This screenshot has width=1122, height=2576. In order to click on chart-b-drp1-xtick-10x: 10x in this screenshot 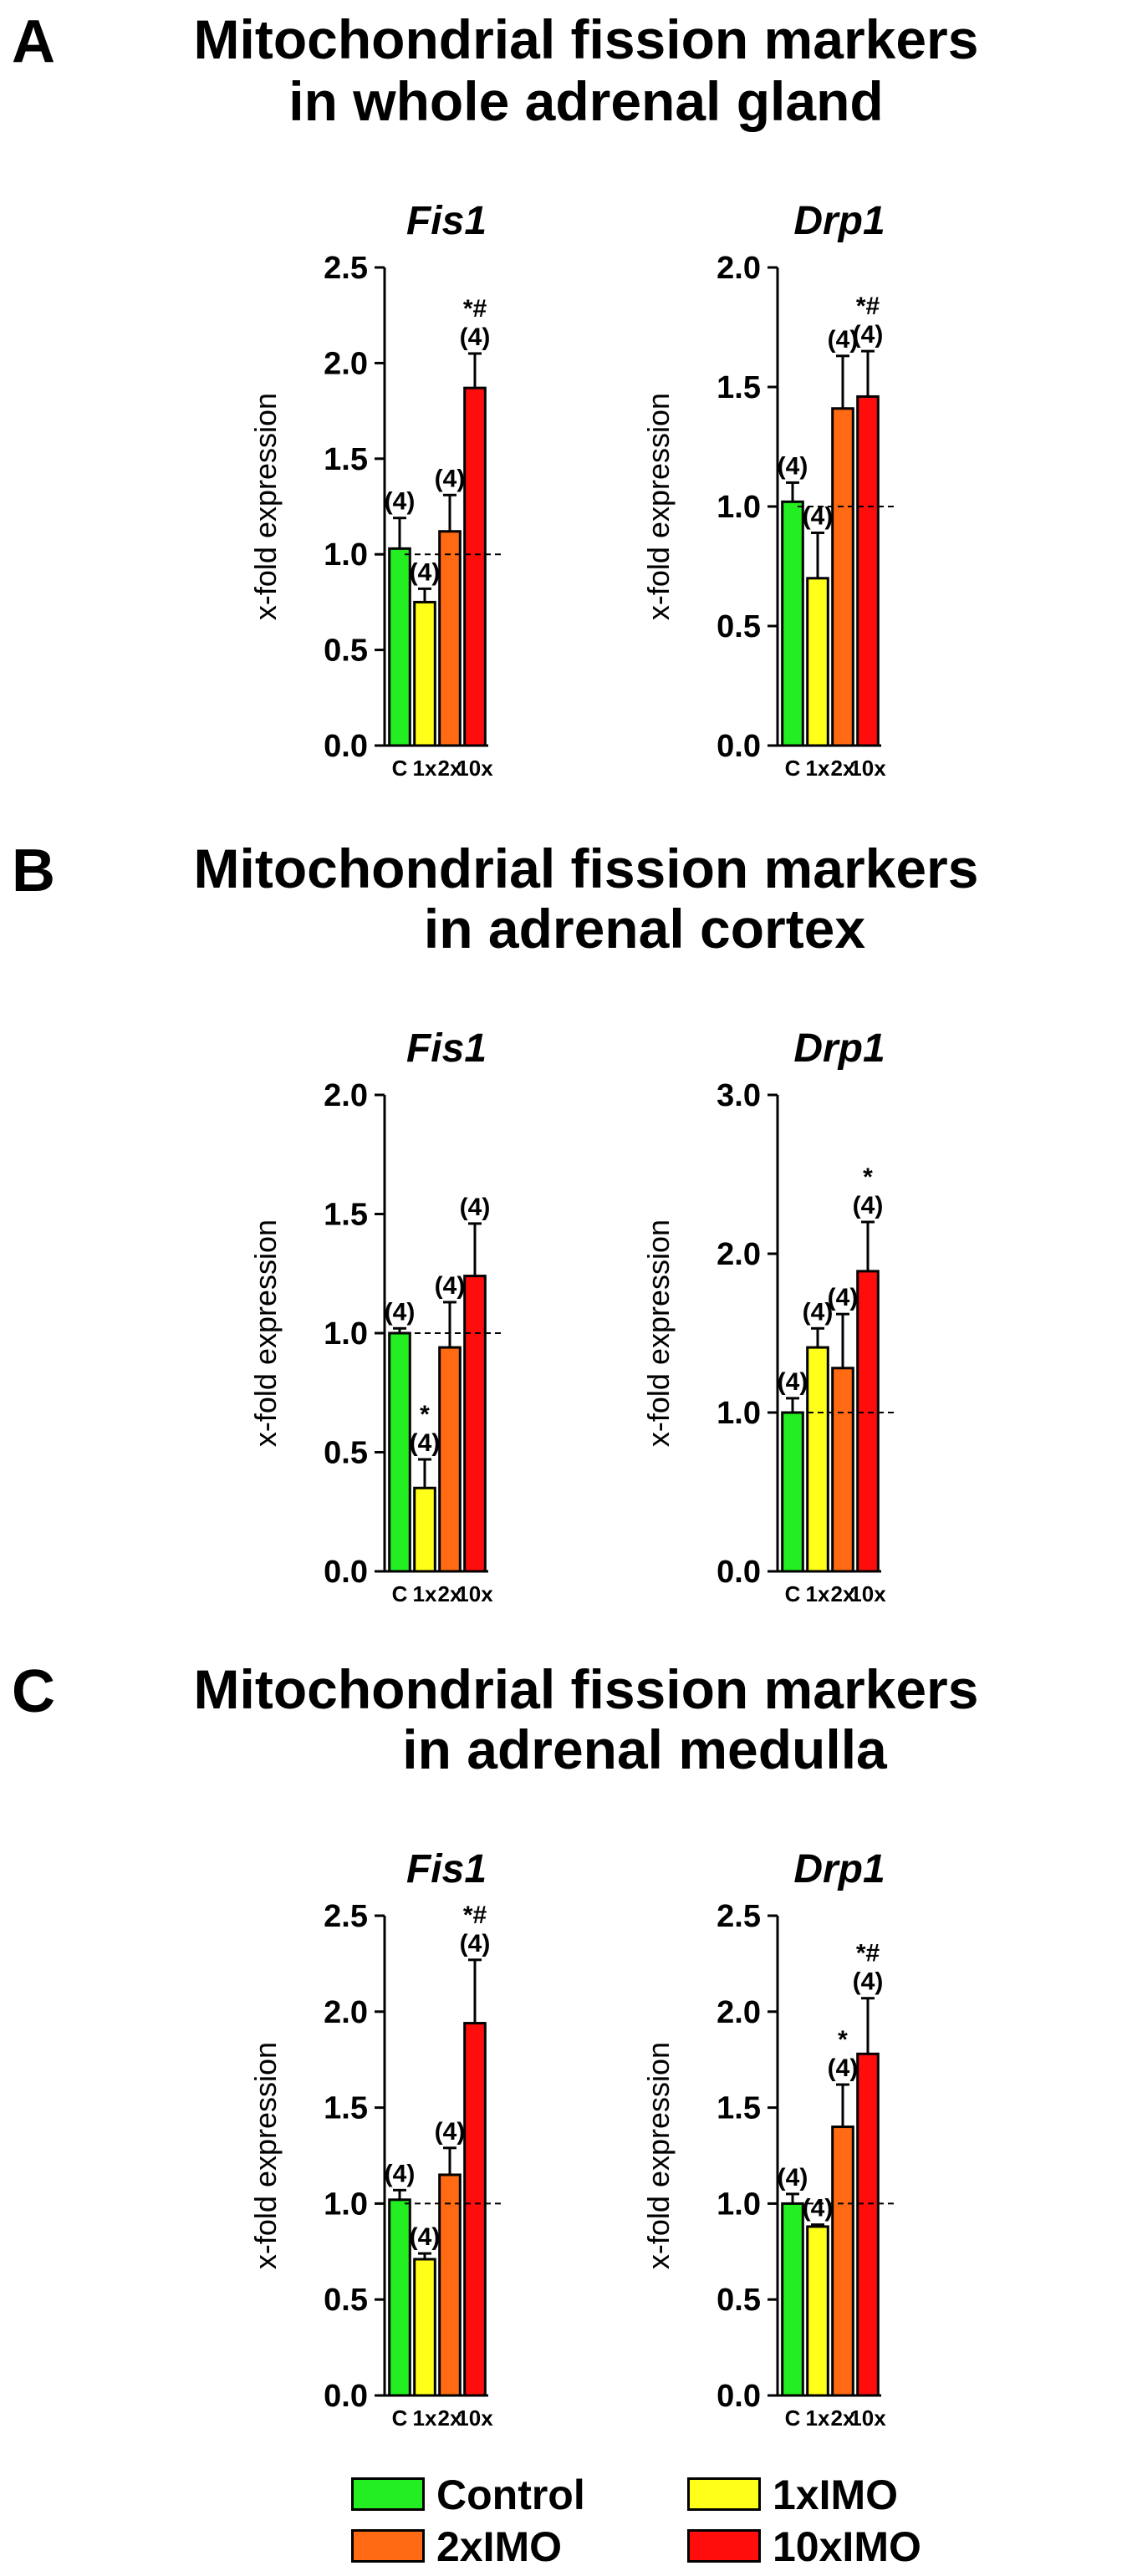, I will do `click(867, 1593)`.